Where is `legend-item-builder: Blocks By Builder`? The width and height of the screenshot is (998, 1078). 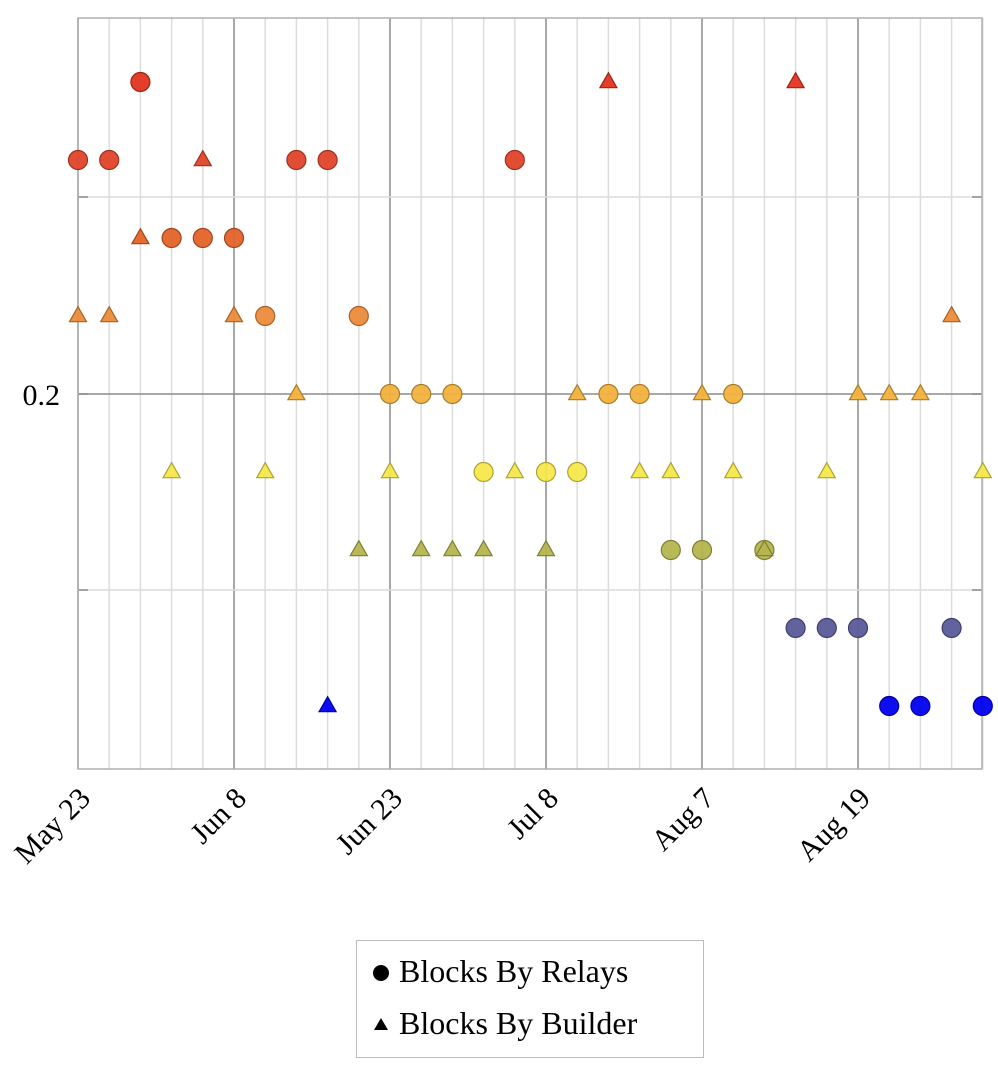 legend-item-builder: Blocks By Builder is located at coordinates (502, 1023).